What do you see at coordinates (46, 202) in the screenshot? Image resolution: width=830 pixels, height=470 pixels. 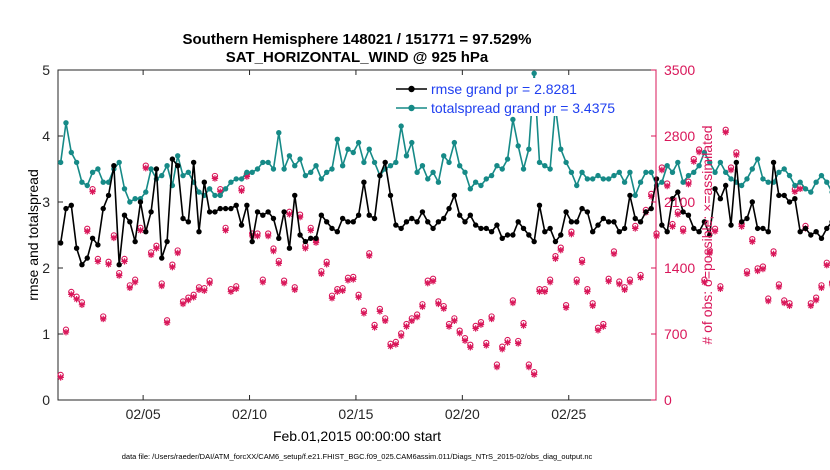 I see `y-left-tick-label: 3` at bounding box center [46, 202].